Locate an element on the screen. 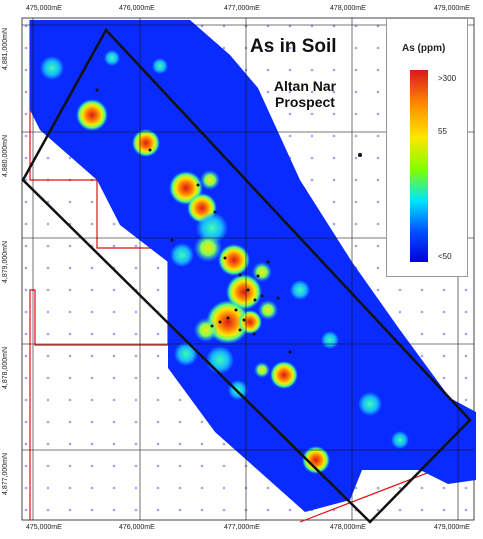 The height and width of the screenshot is (539, 483). legend-low-label: <50 is located at coordinates (445, 256).